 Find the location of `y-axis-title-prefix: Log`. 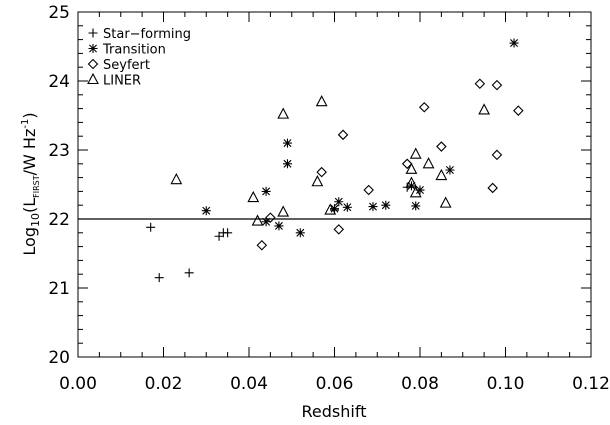

y-axis-title-prefix: Log is located at coordinates (29, 241).